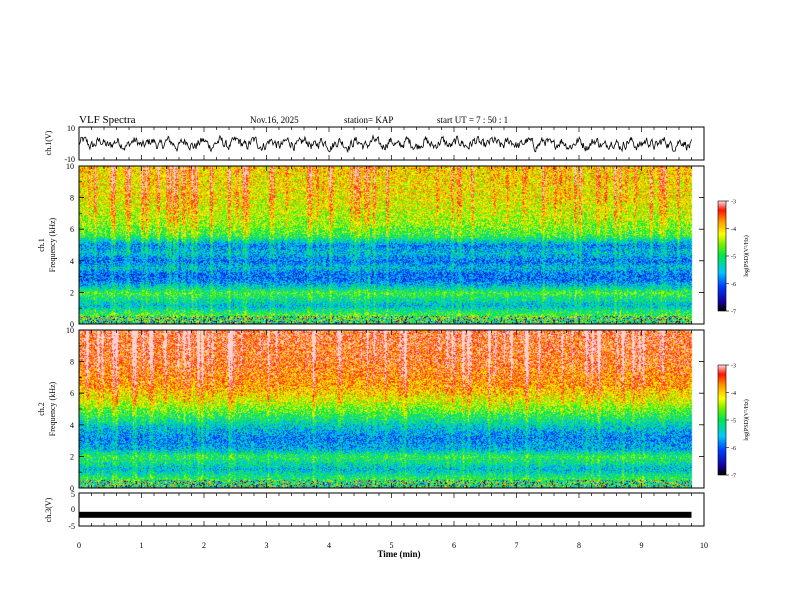 This screenshot has width=792, height=612. Describe the element at coordinates (41, 245) in the screenshot. I see `ch1-spectrogram-ylabel-channel: ch.1` at that location.